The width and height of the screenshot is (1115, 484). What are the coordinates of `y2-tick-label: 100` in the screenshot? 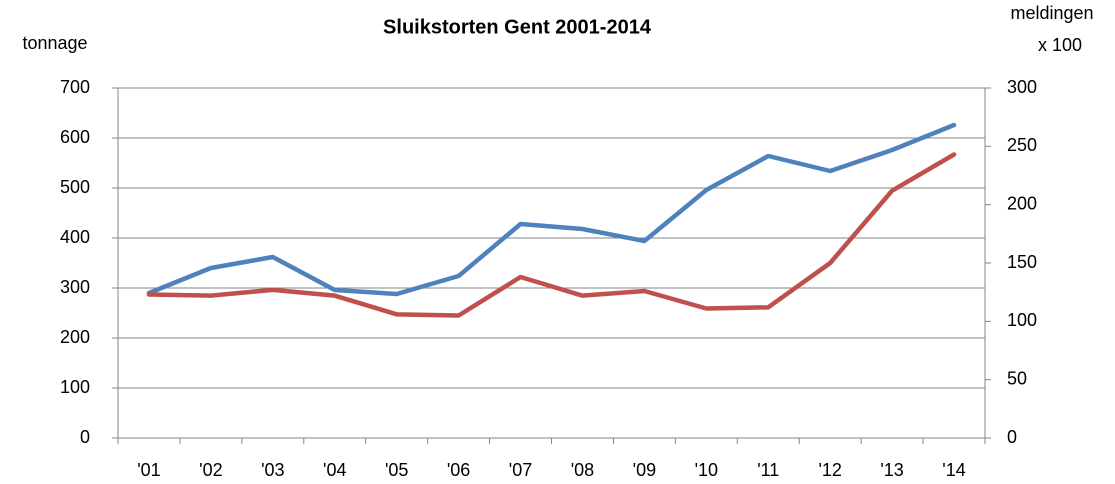 It's located at (1022, 320).